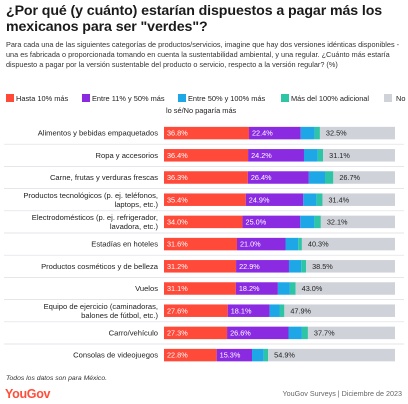  What do you see at coordinates (137, 204) in the screenshot?
I see `category-label: laptops, etc.)` at bounding box center [137, 204].